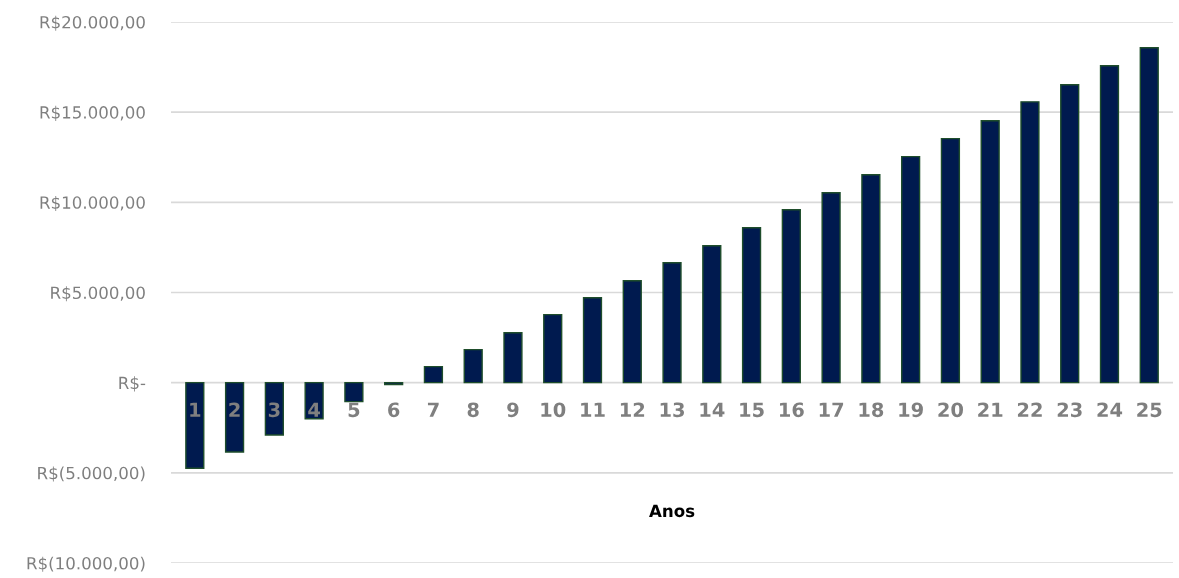 The height and width of the screenshot is (578, 1179). What do you see at coordinates (1029, 409) in the screenshot?
I see `x-tick-label: 22` at bounding box center [1029, 409].